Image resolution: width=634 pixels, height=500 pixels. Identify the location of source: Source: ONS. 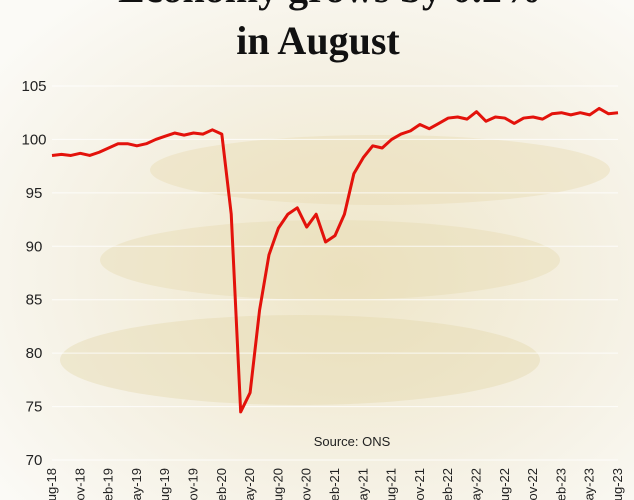
(352, 441).